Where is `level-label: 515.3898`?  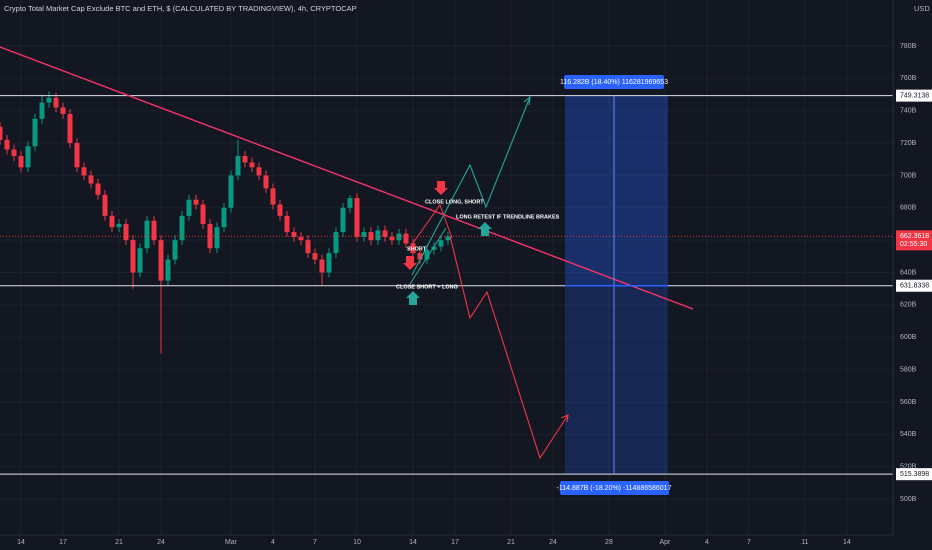
level-label: 515.3898 is located at coordinates (914, 474).